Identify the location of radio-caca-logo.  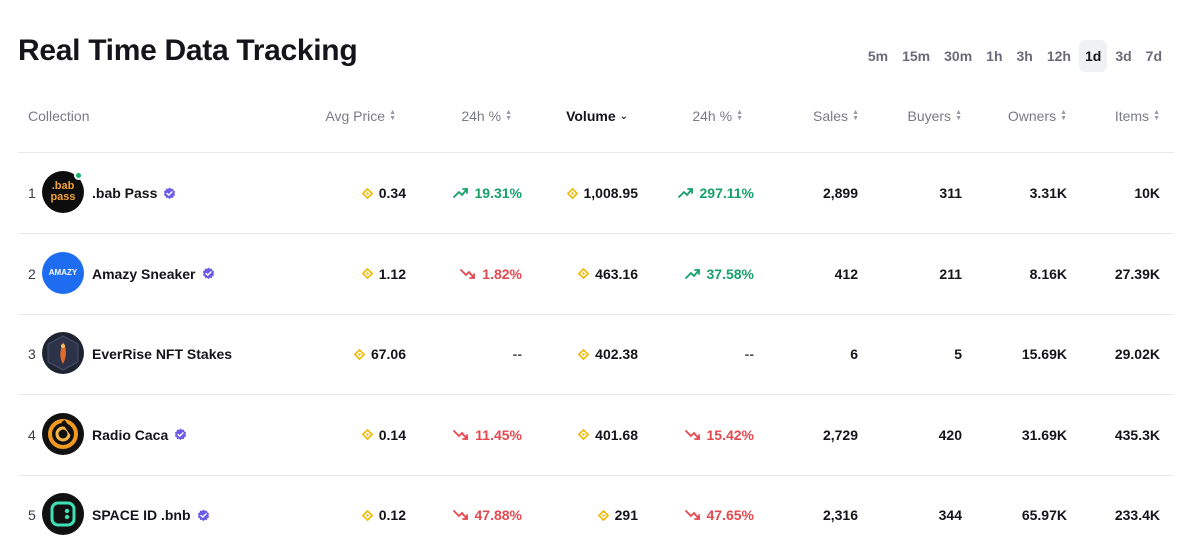
(63, 433).